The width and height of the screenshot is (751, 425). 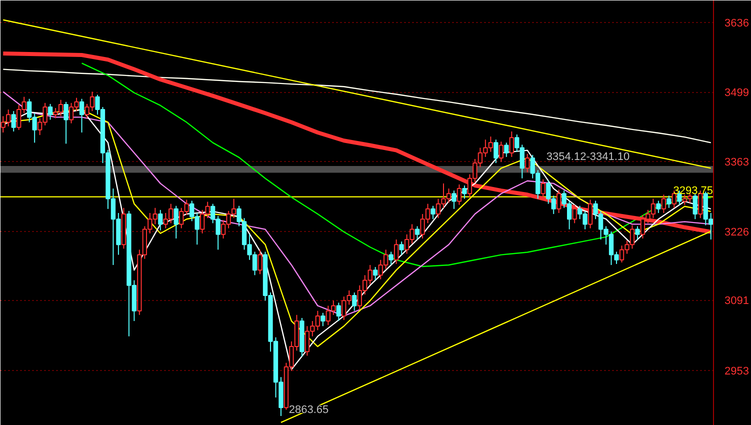 I want to click on ref-line-label: 3293.75, so click(x=693, y=190).